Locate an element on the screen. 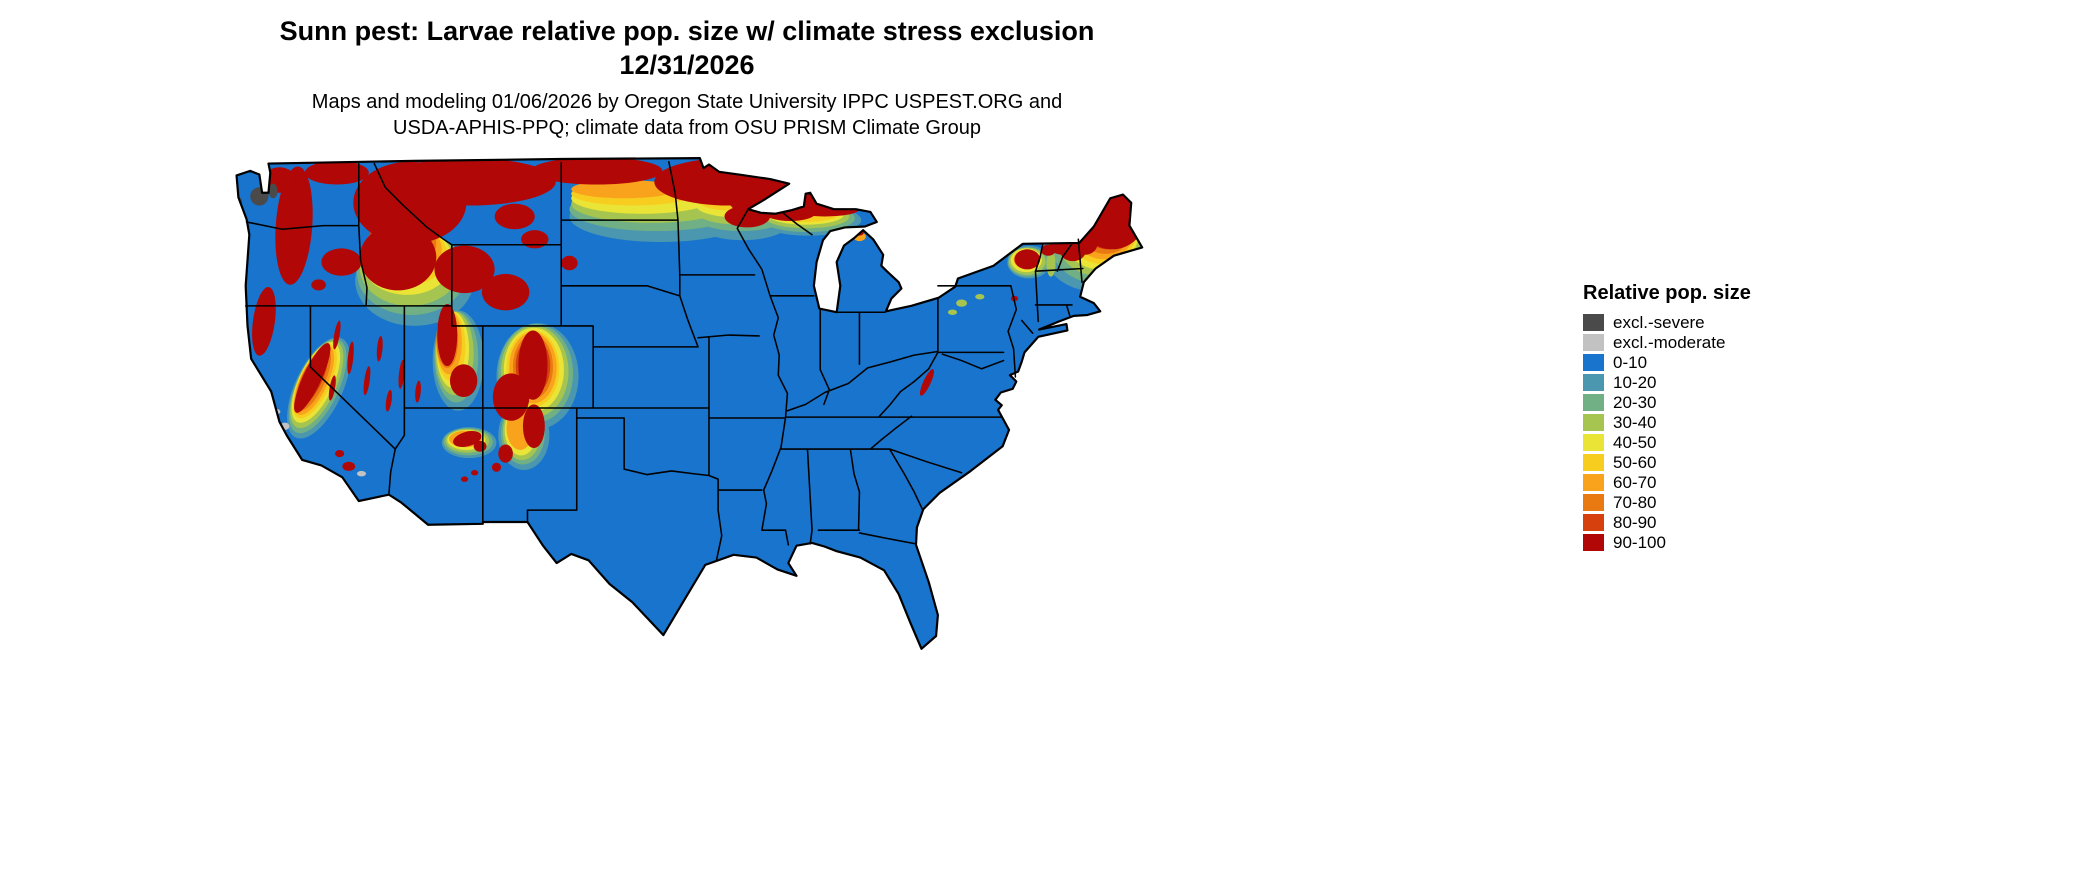 The image size is (2100, 892). legend-row: excl.-severe is located at coordinates (1713, 322).